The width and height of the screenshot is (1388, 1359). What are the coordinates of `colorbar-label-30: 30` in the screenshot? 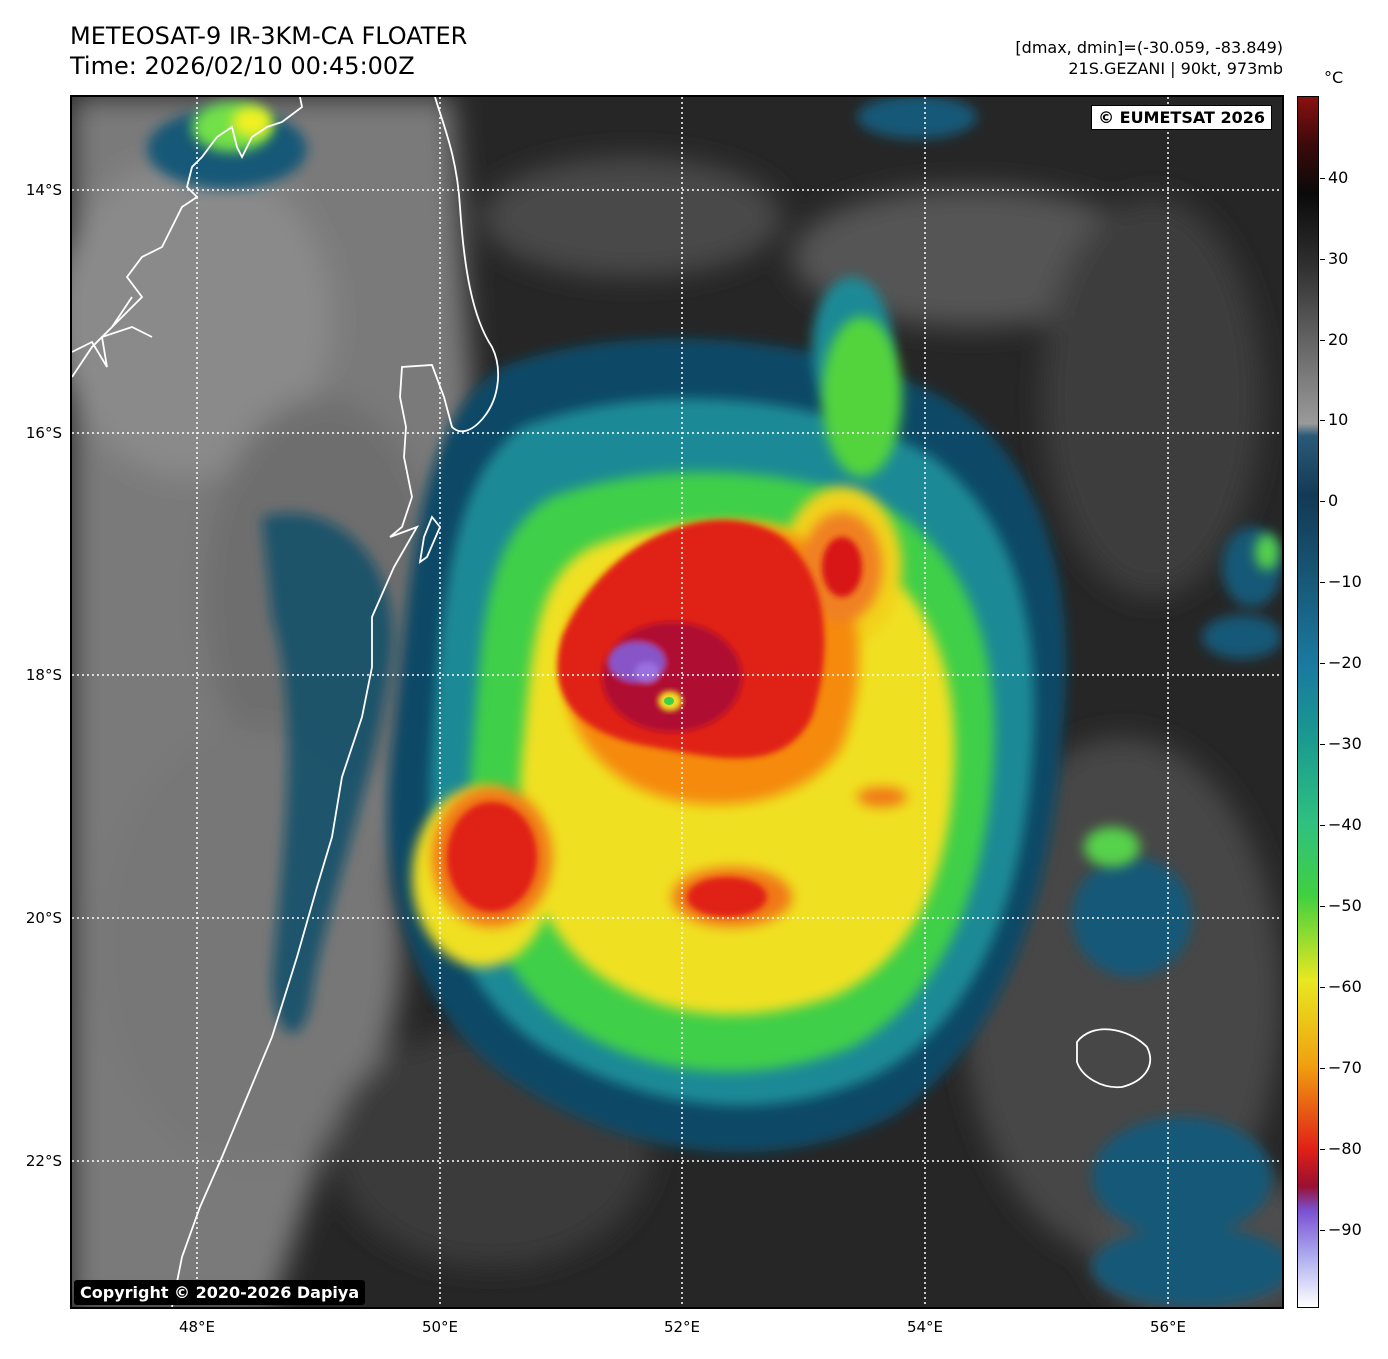 It's located at (1338, 258).